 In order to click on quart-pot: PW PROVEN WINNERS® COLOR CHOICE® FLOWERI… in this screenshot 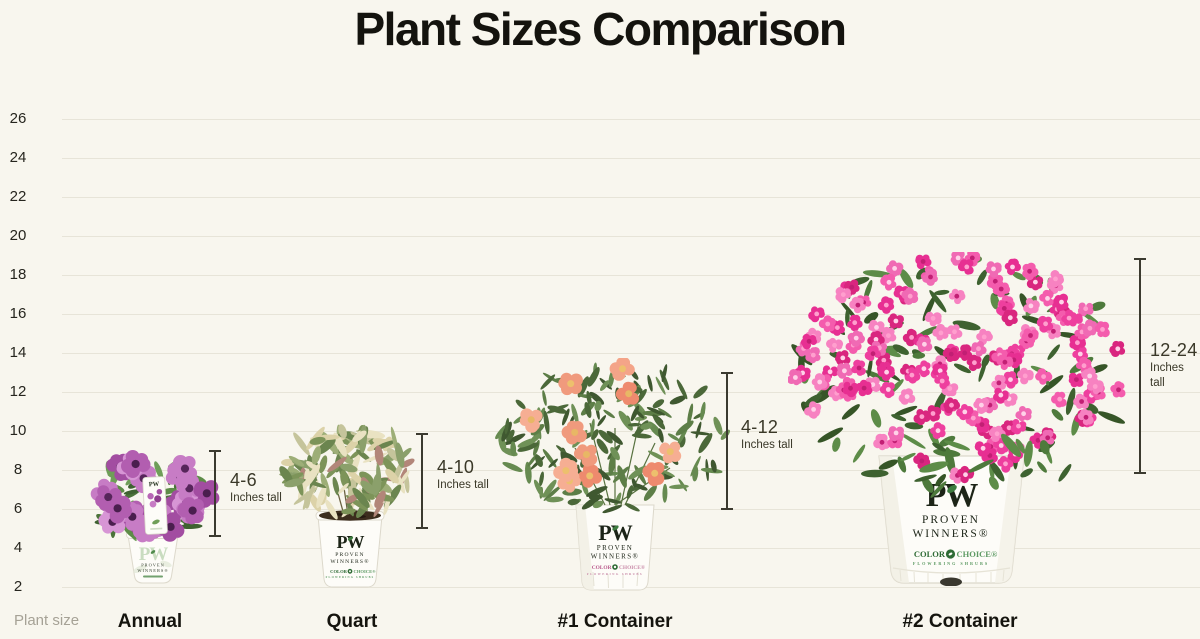, I will do `click(350, 549)`.